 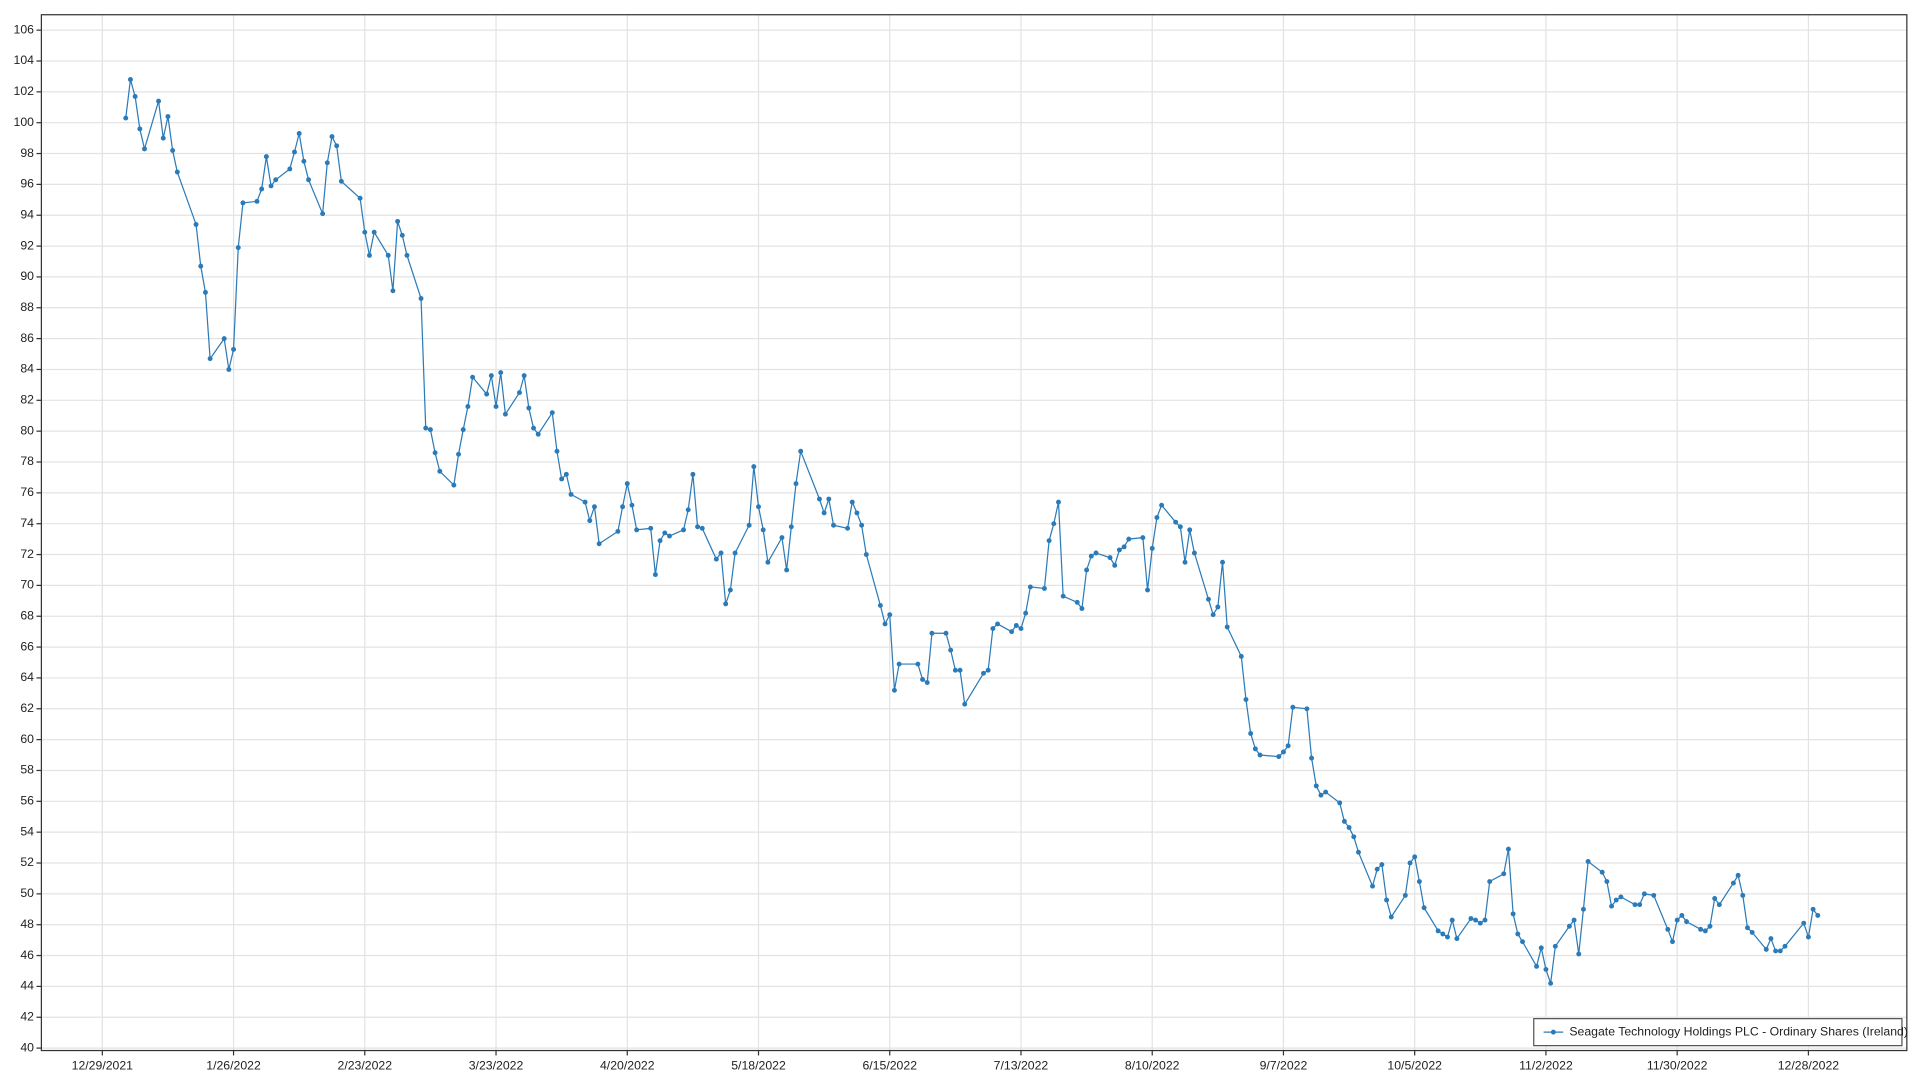 What do you see at coordinates (27, 400) in the screenshot?
I see `y-tick-label: 82` at bounding box center [27, 400].